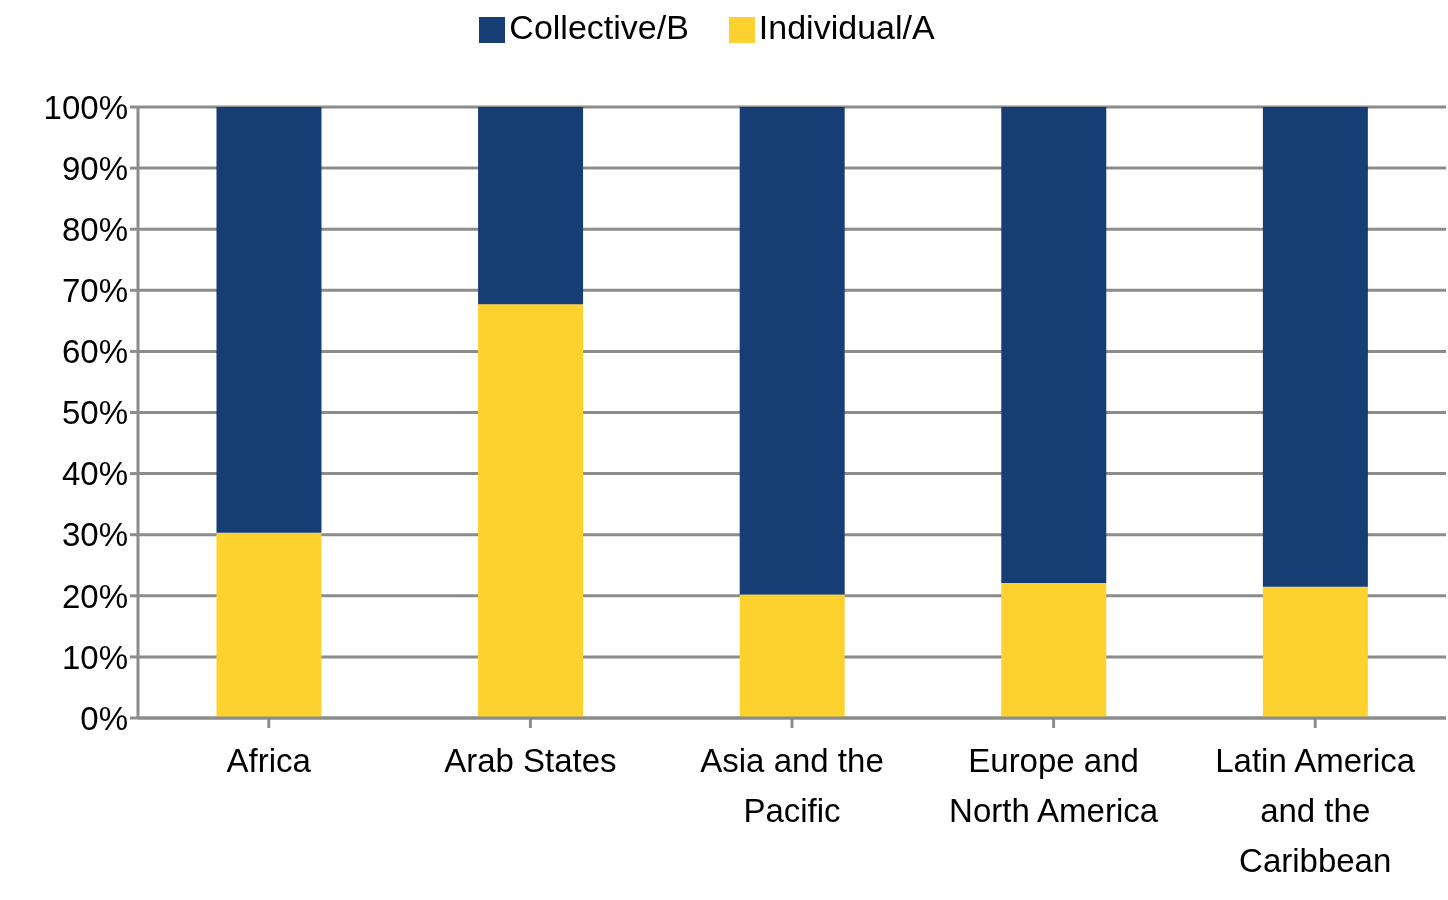  What do you see at coordinates (1054, 785) in the screenshot?
I see `x-tick-label: Europe and North America` at bounding box center [1054, 785].